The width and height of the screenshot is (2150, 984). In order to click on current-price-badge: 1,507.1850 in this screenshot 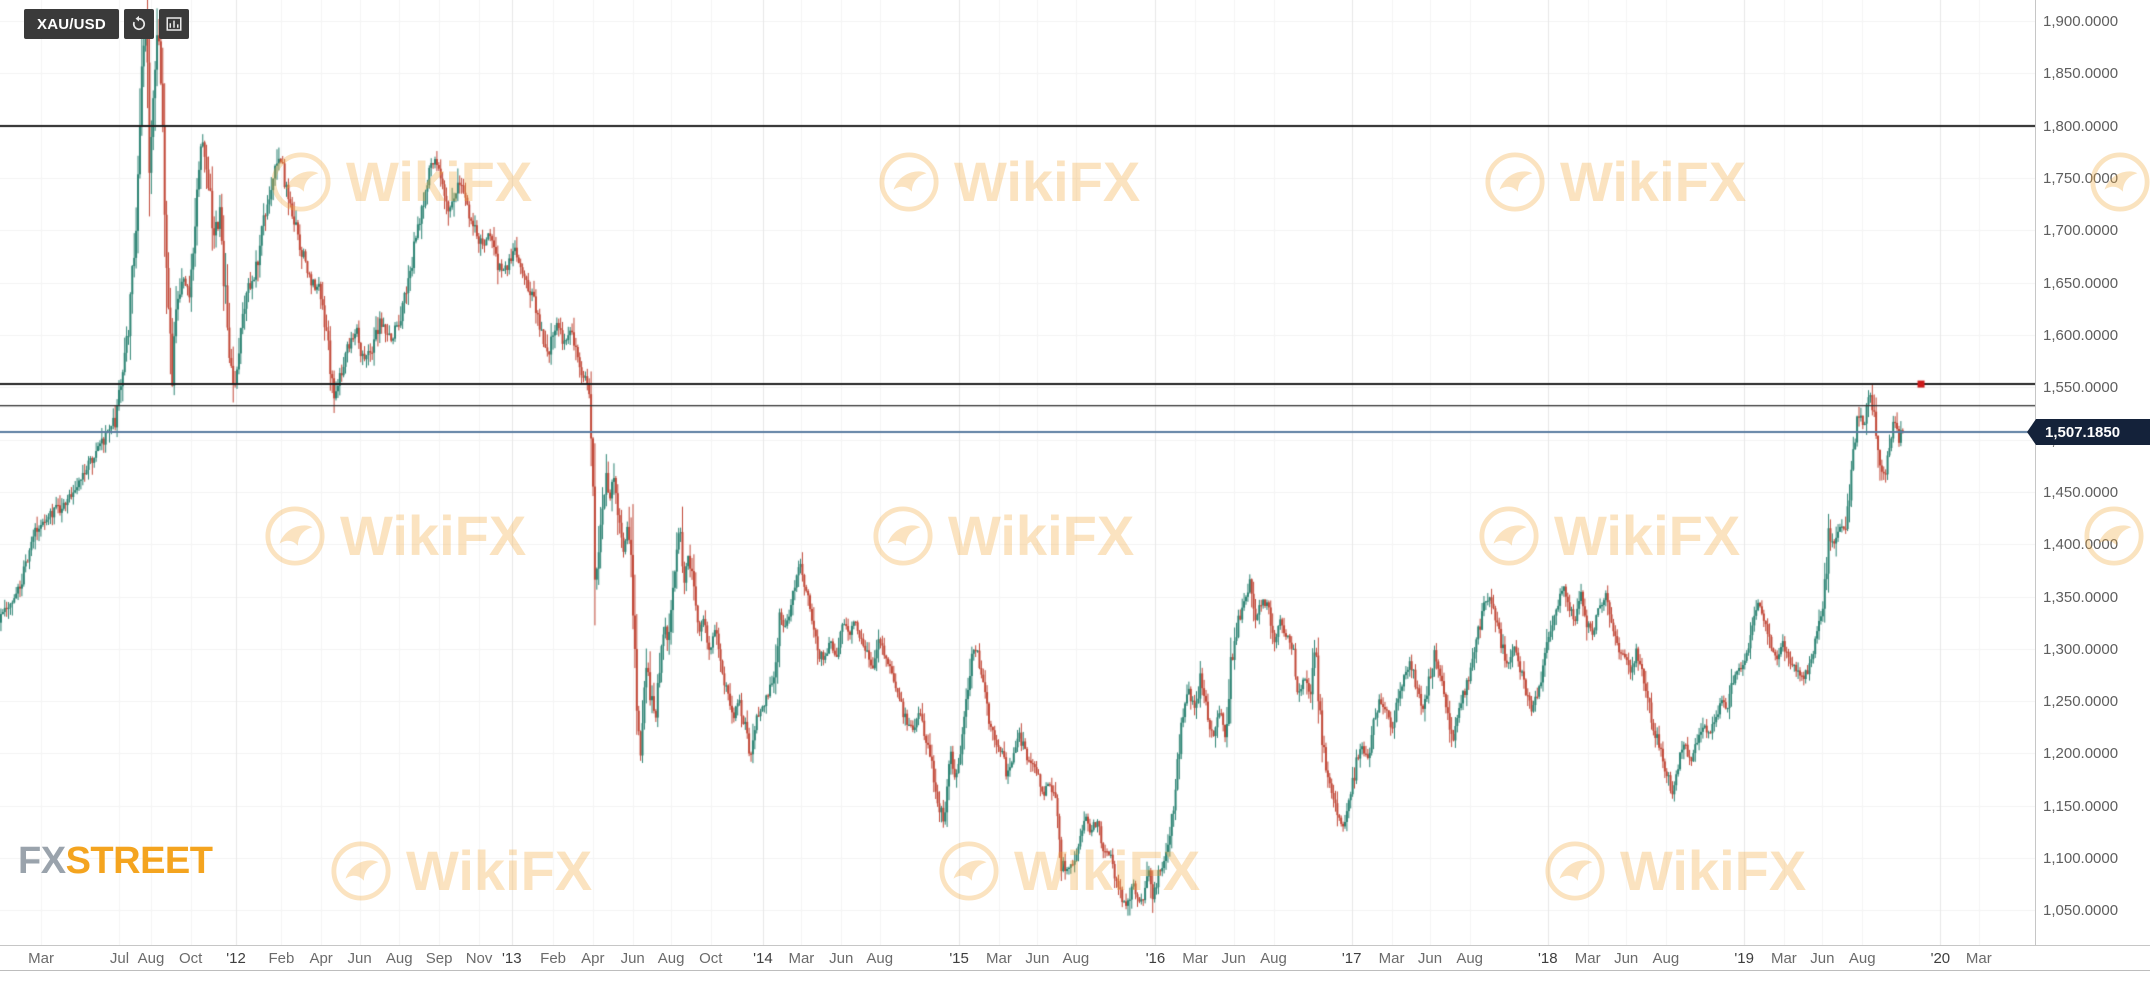, I will do `click(2088, 432)`.